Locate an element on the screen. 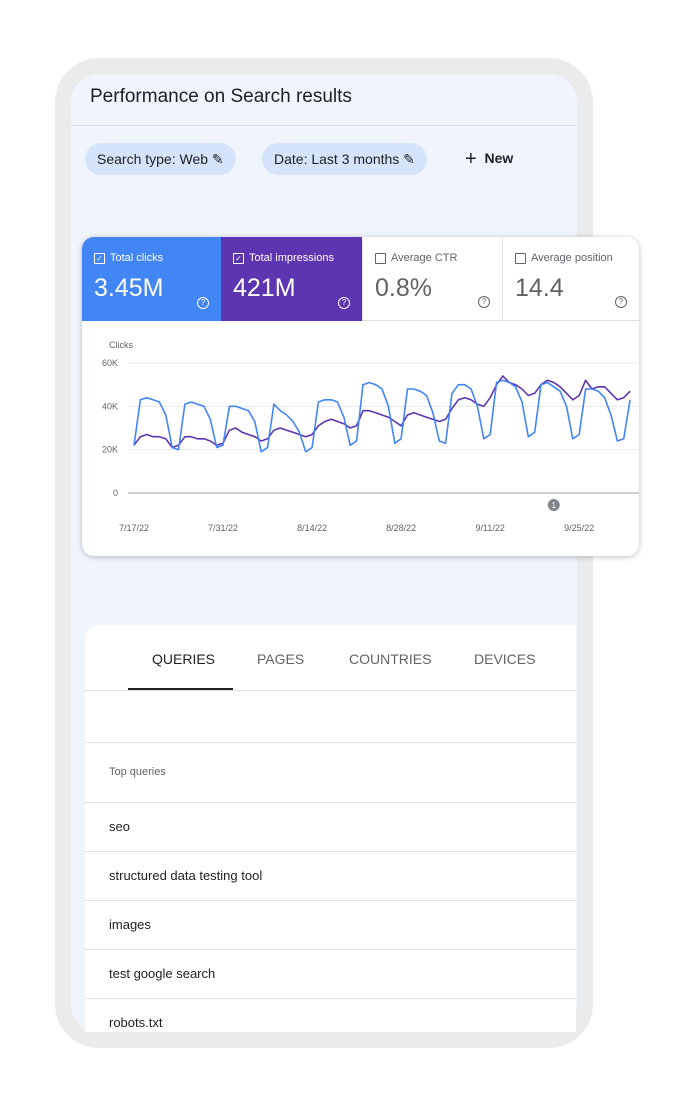  chip-label: Search type: Web is located at coordinates (153, 159).